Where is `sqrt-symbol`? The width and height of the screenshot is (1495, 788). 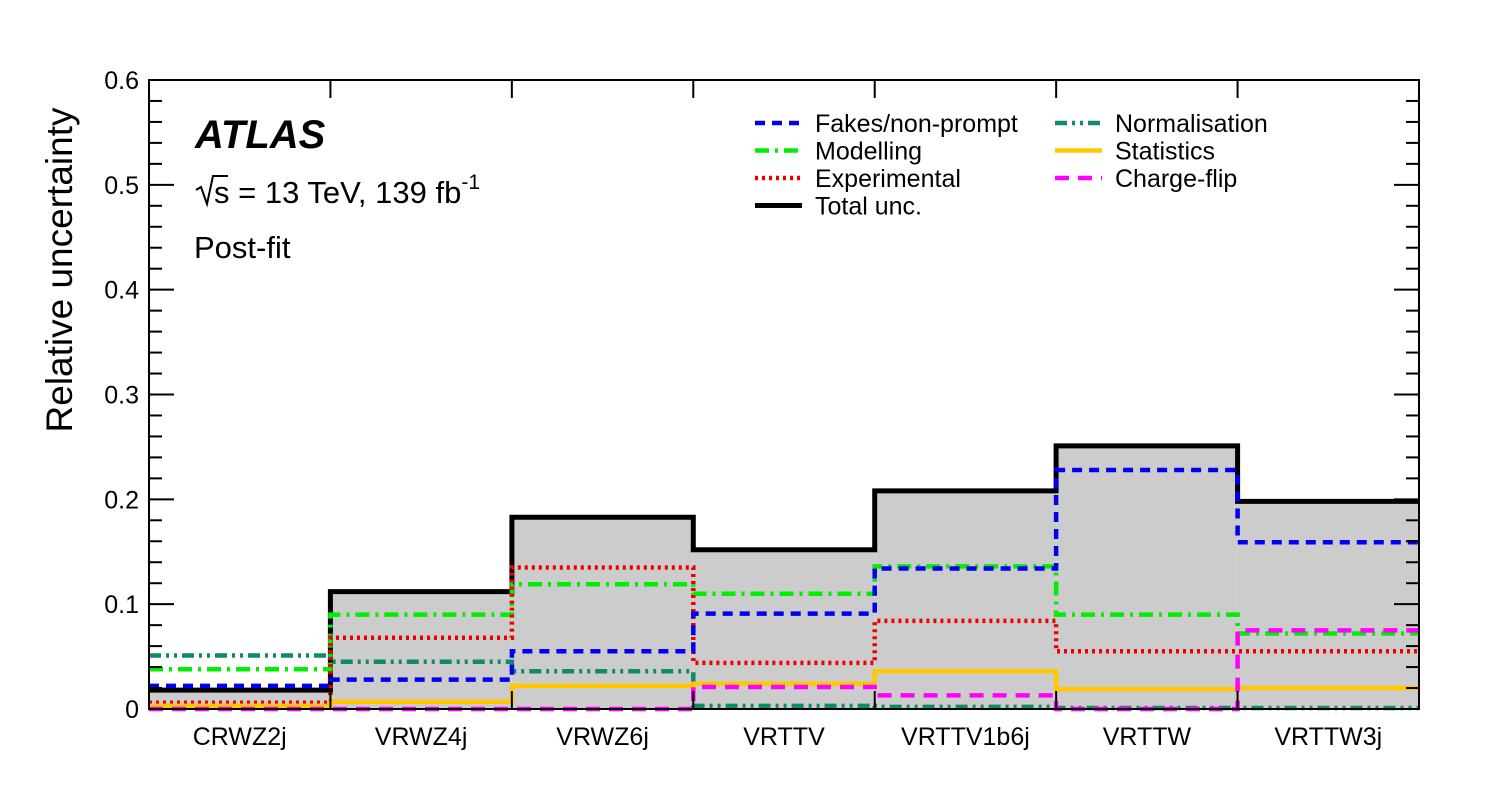 sqrt-symbol is located at coordinates (211, 191).